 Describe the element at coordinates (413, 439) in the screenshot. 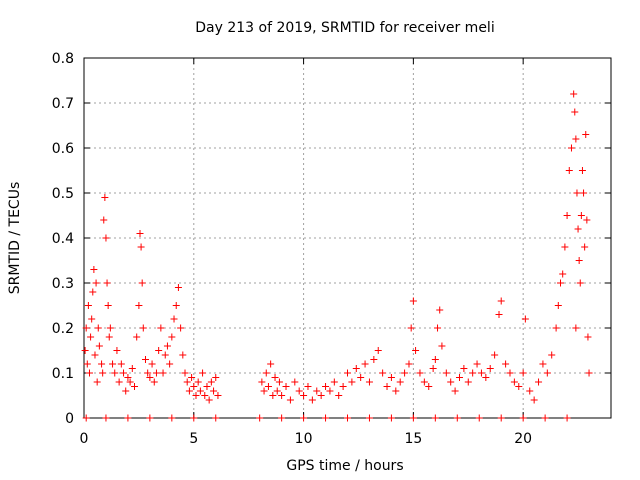

I see `x-tick-label: 15` at that location.